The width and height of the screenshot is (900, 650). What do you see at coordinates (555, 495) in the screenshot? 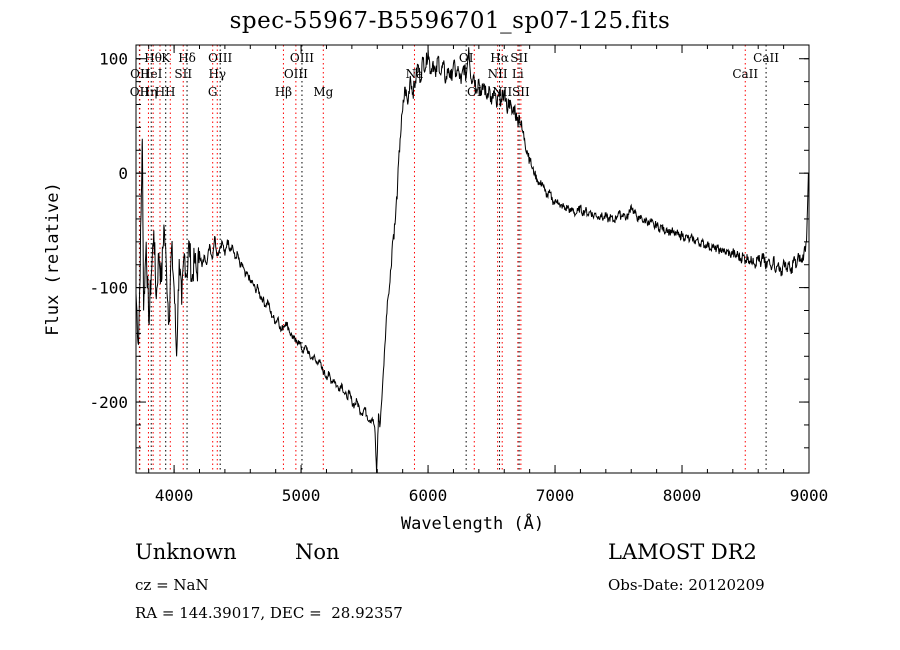
I see `x-tick-label: 7000` at bounding box center [555, 495].